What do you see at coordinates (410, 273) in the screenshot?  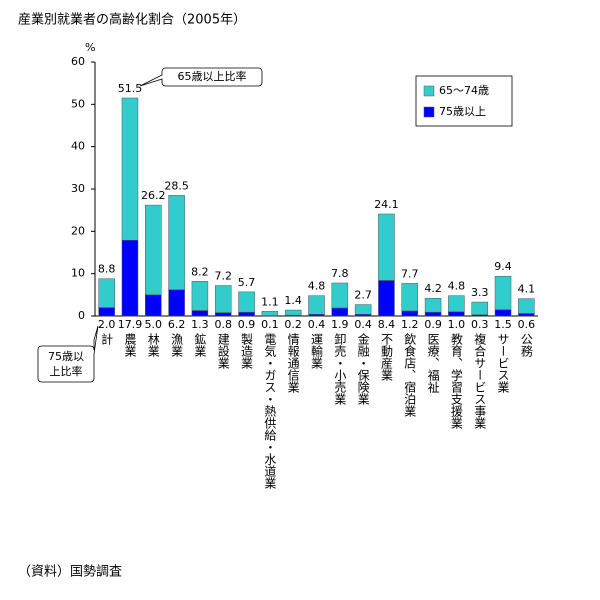 I see `total-label: 7.7` at bounding box center [410, 273].